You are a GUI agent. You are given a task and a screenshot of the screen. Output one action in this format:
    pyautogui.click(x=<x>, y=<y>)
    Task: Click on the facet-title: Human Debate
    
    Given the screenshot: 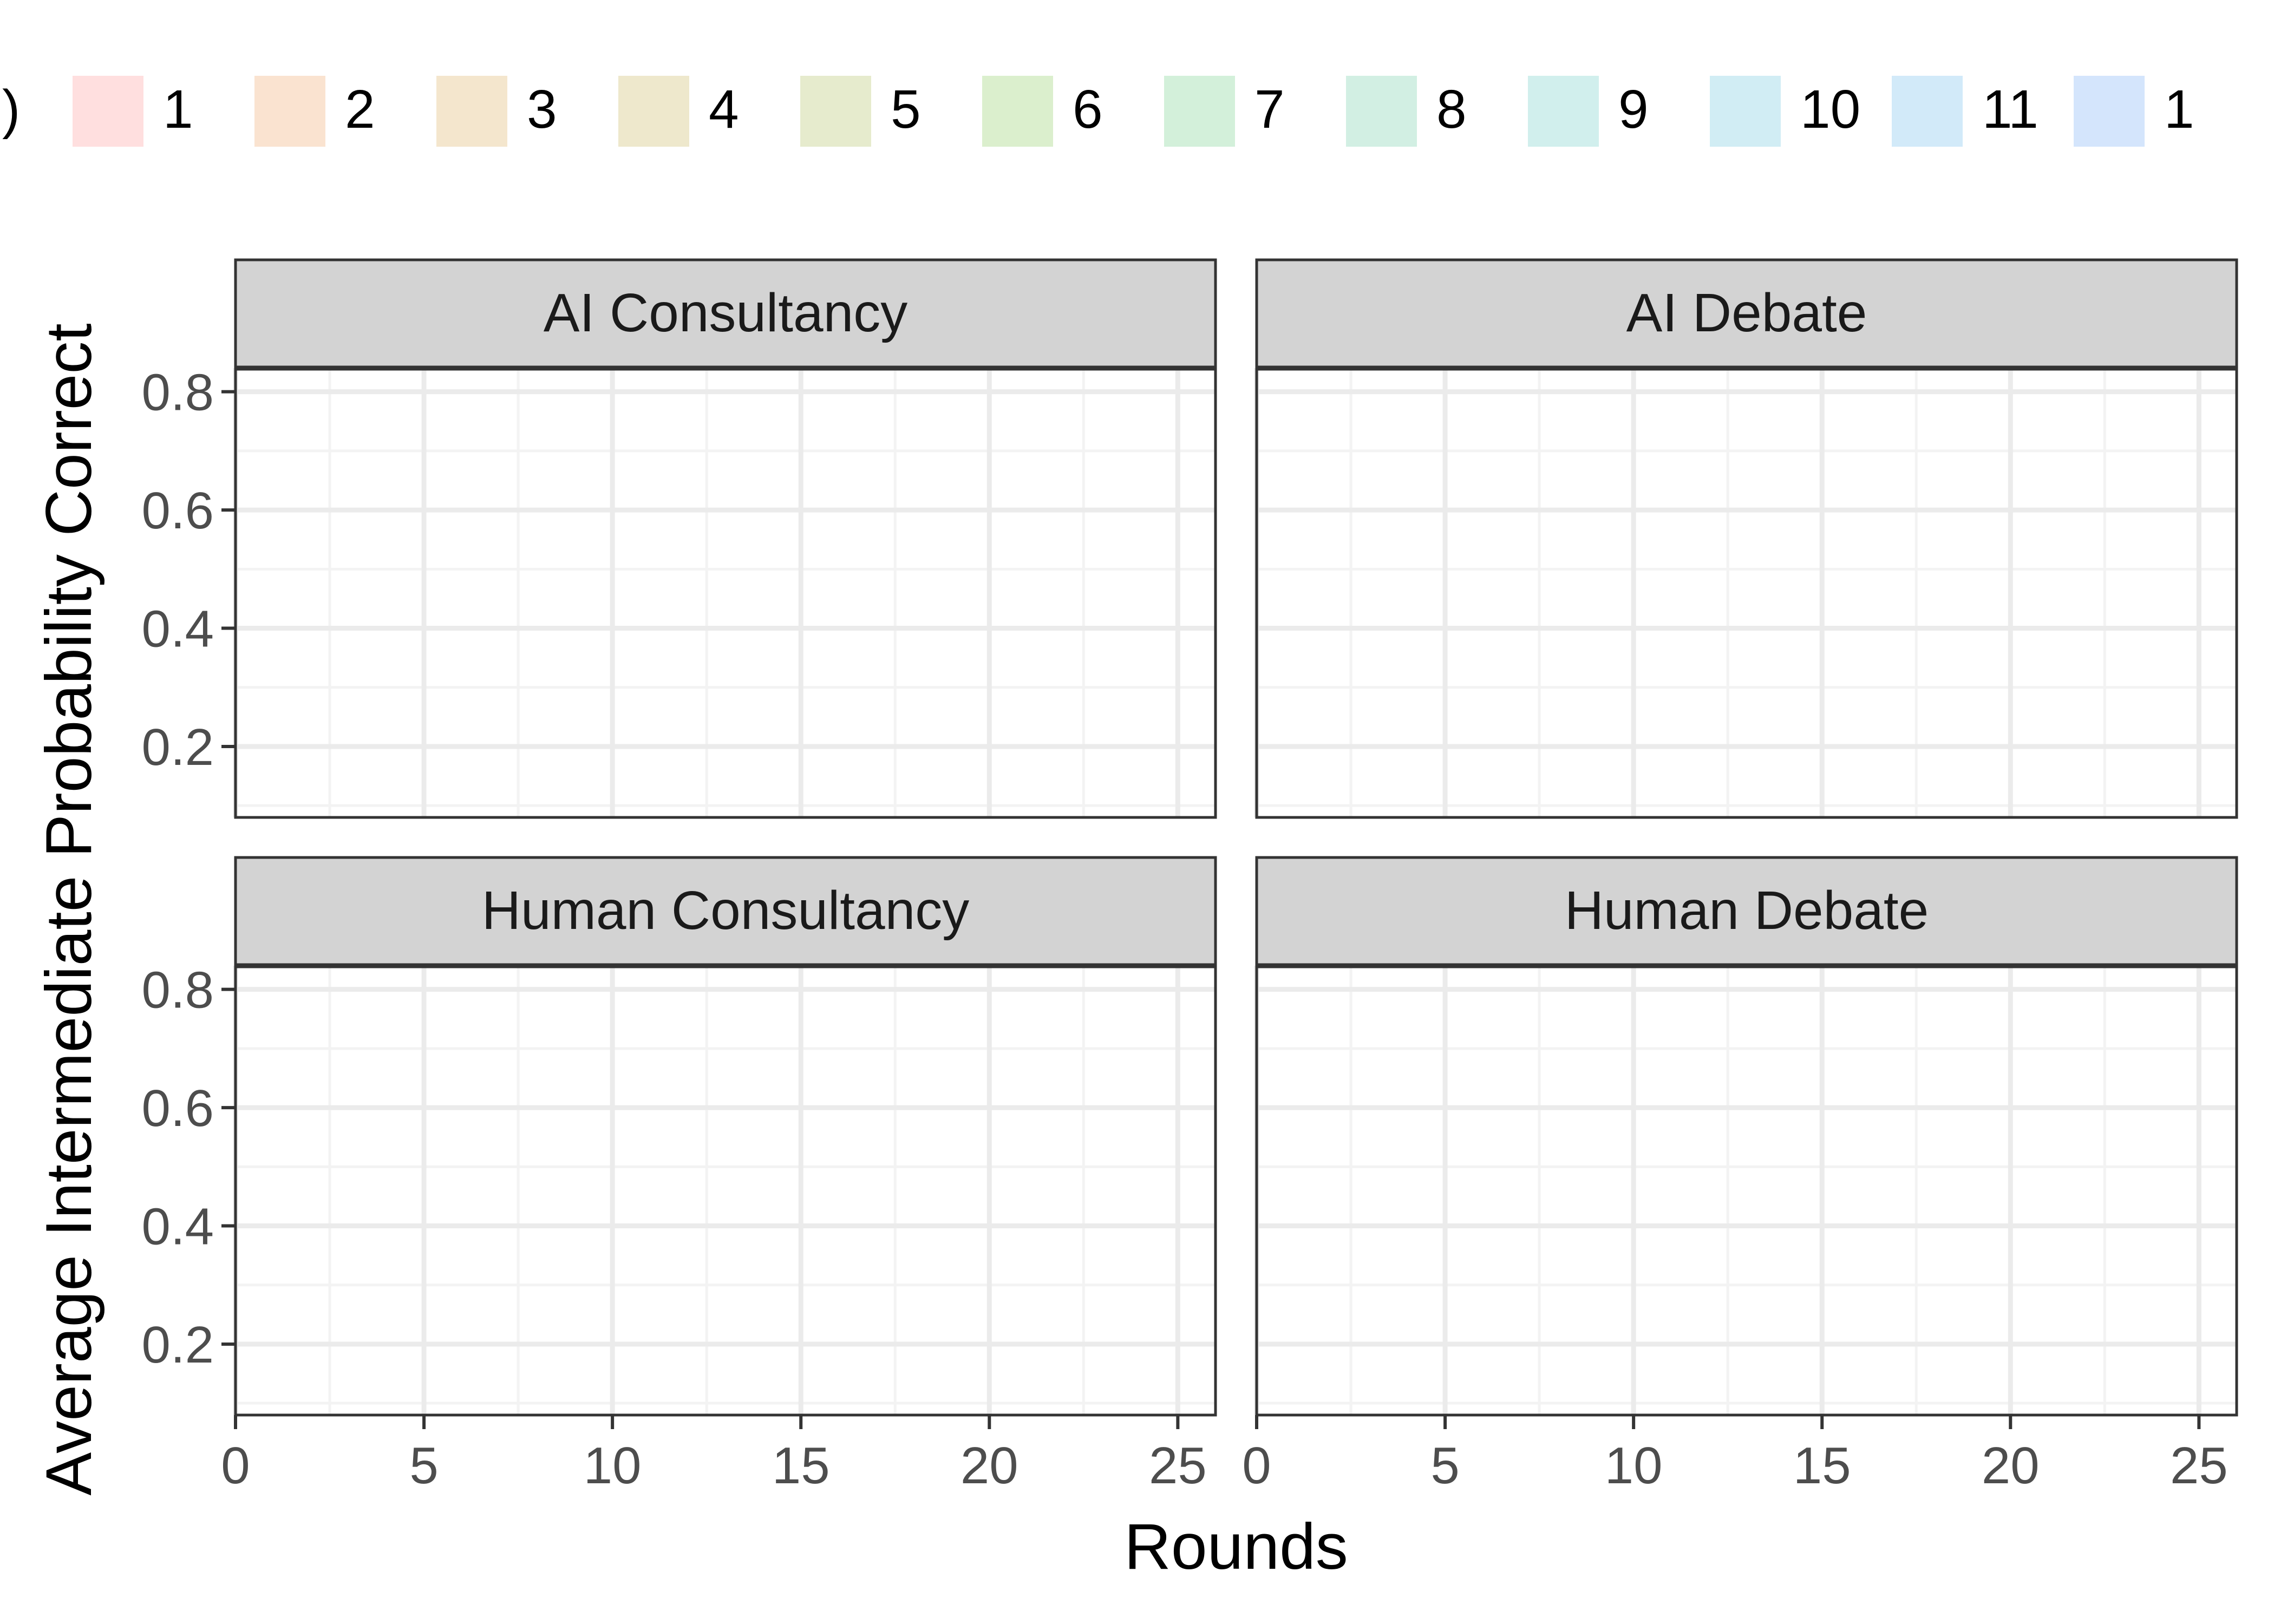 What is the action you would take?
    pyautogui.click(x=1747, y=910)
    